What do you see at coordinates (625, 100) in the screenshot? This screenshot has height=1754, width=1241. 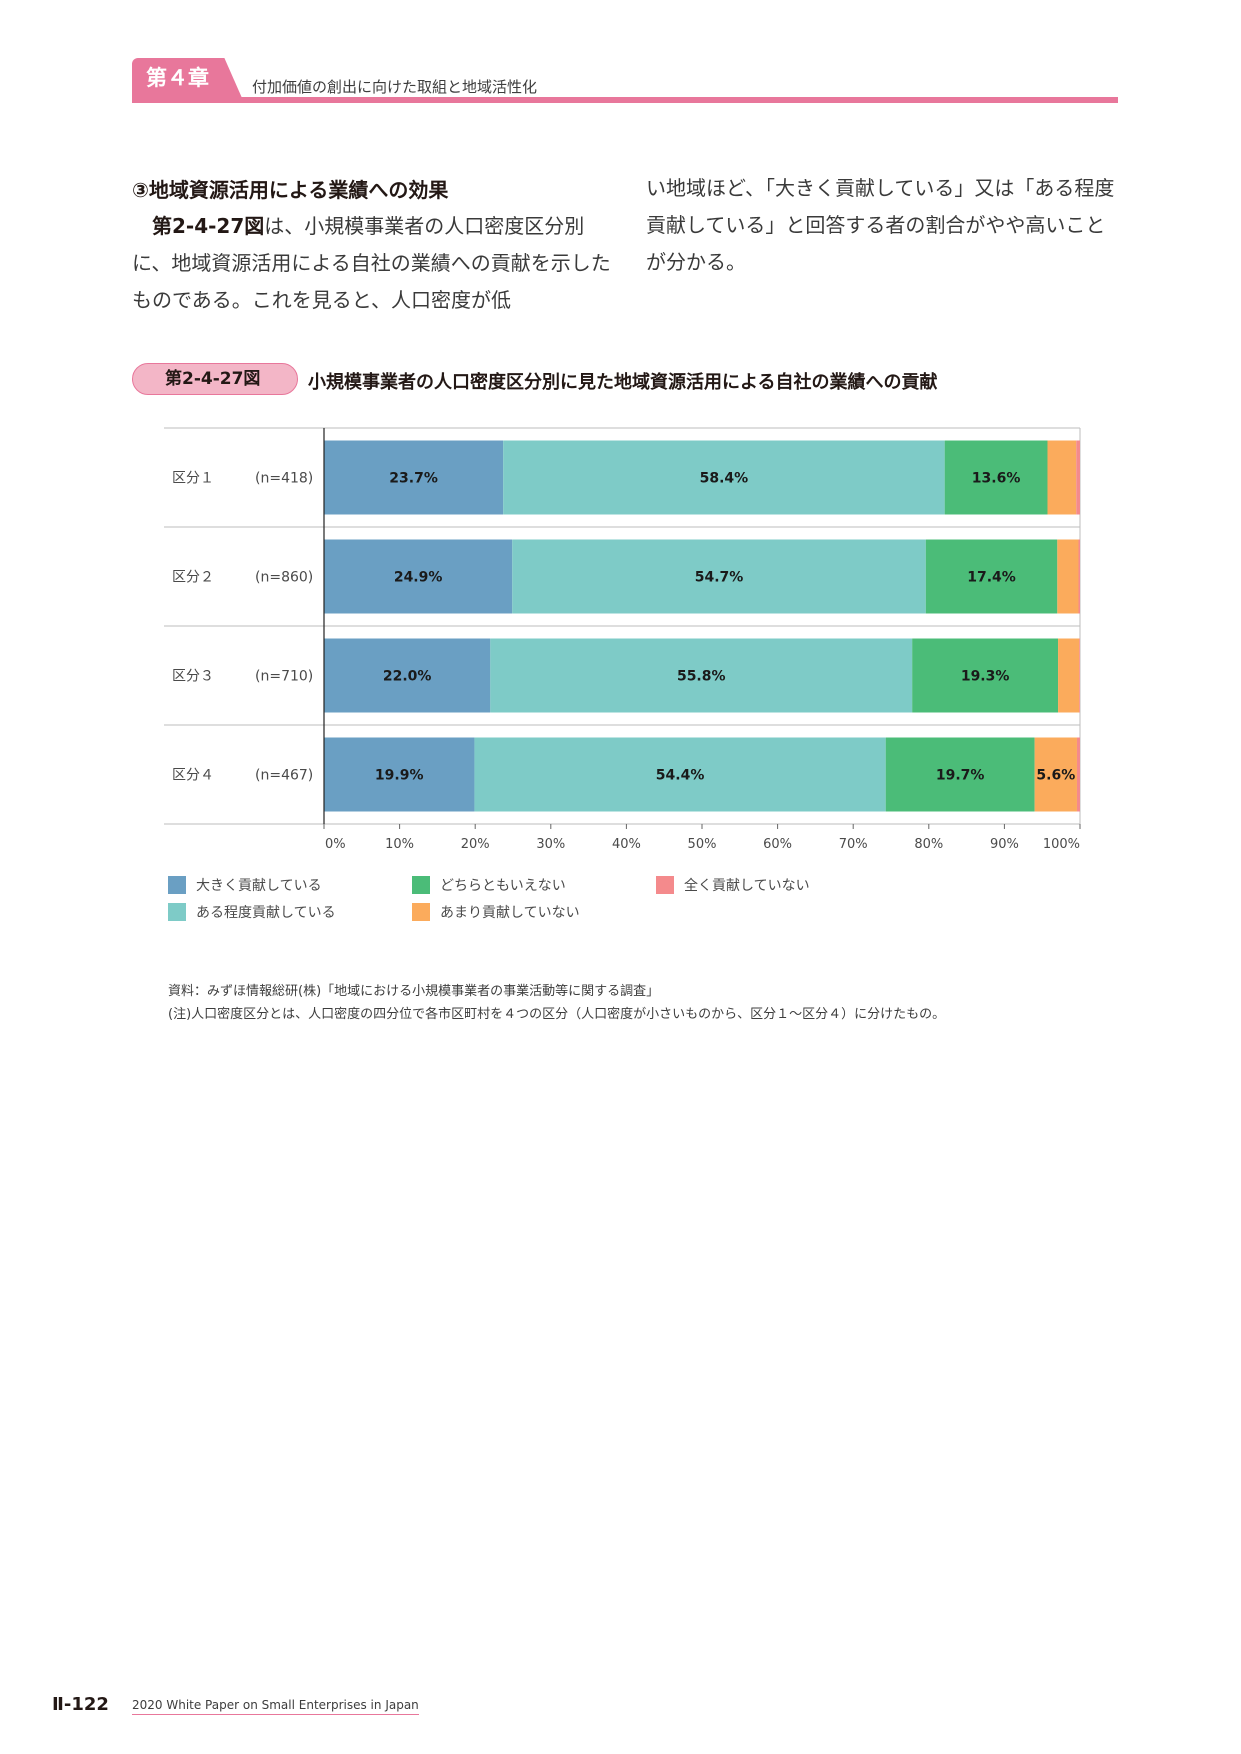 I see `chapter-rule` at bounding box center [625, 100].